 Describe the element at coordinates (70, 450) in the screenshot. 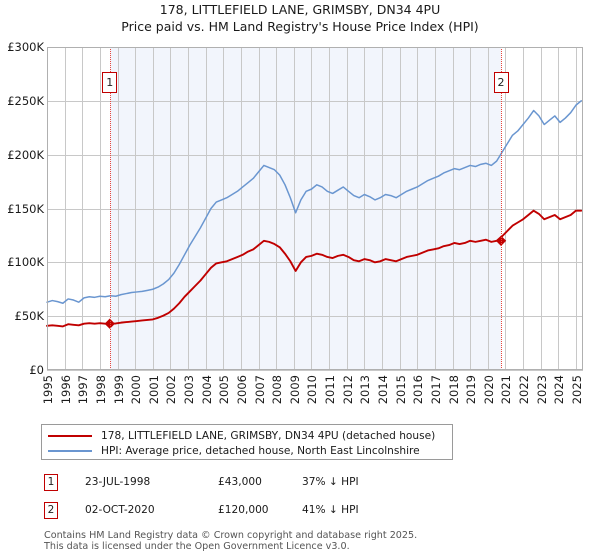

I see `legend-swatch-hpi` at that location.